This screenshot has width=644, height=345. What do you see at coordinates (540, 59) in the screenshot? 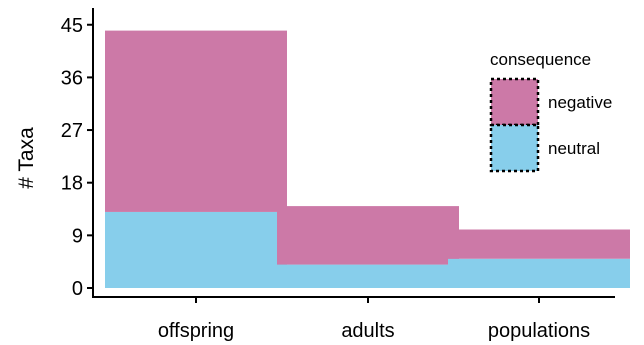
I see `legend-title: consequence` at bounding box center [540, 59].